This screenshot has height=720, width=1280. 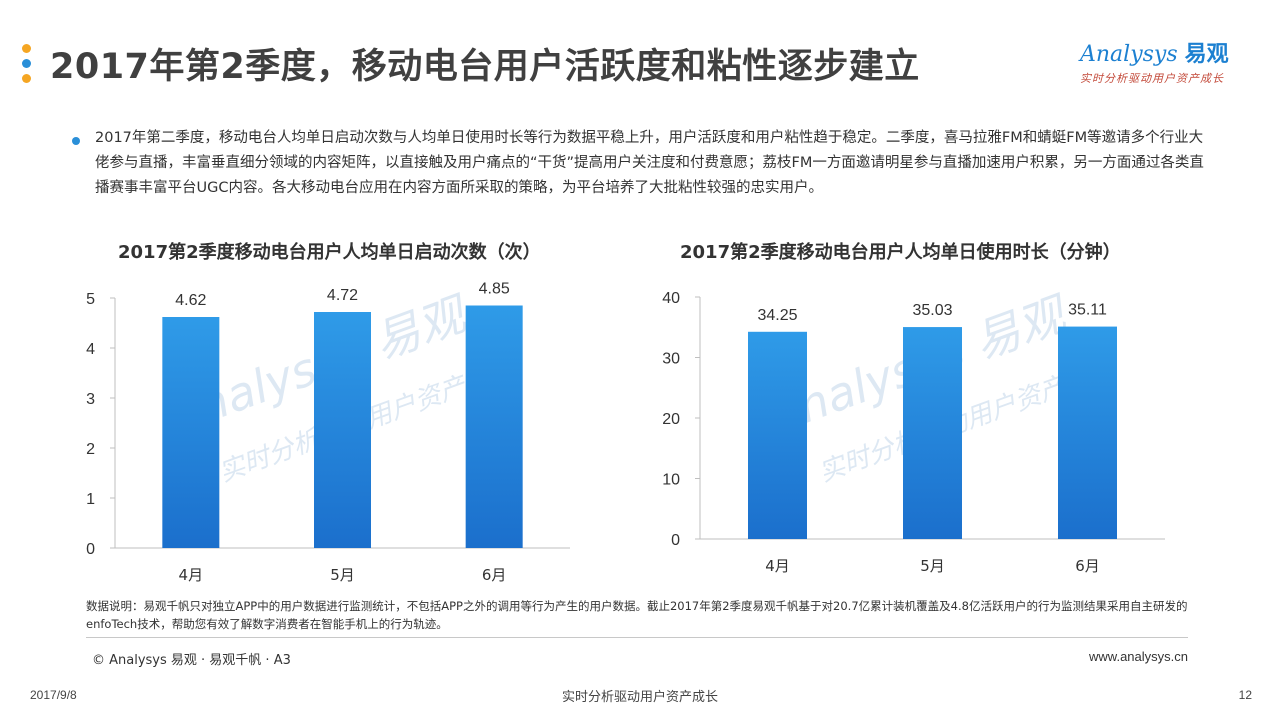 I want to click on y-tick-label: 20, so click(x=671, y=419).